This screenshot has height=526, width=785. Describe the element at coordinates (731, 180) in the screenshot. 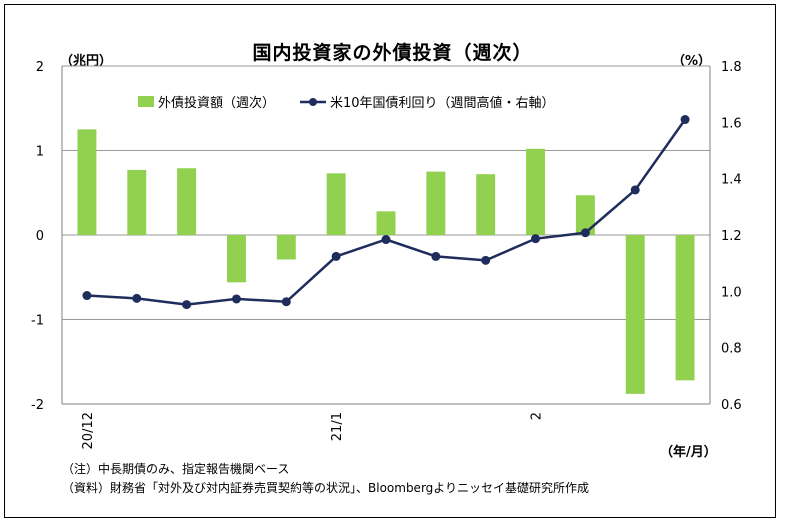

I see `right-tick-label: 1.4` at that location.